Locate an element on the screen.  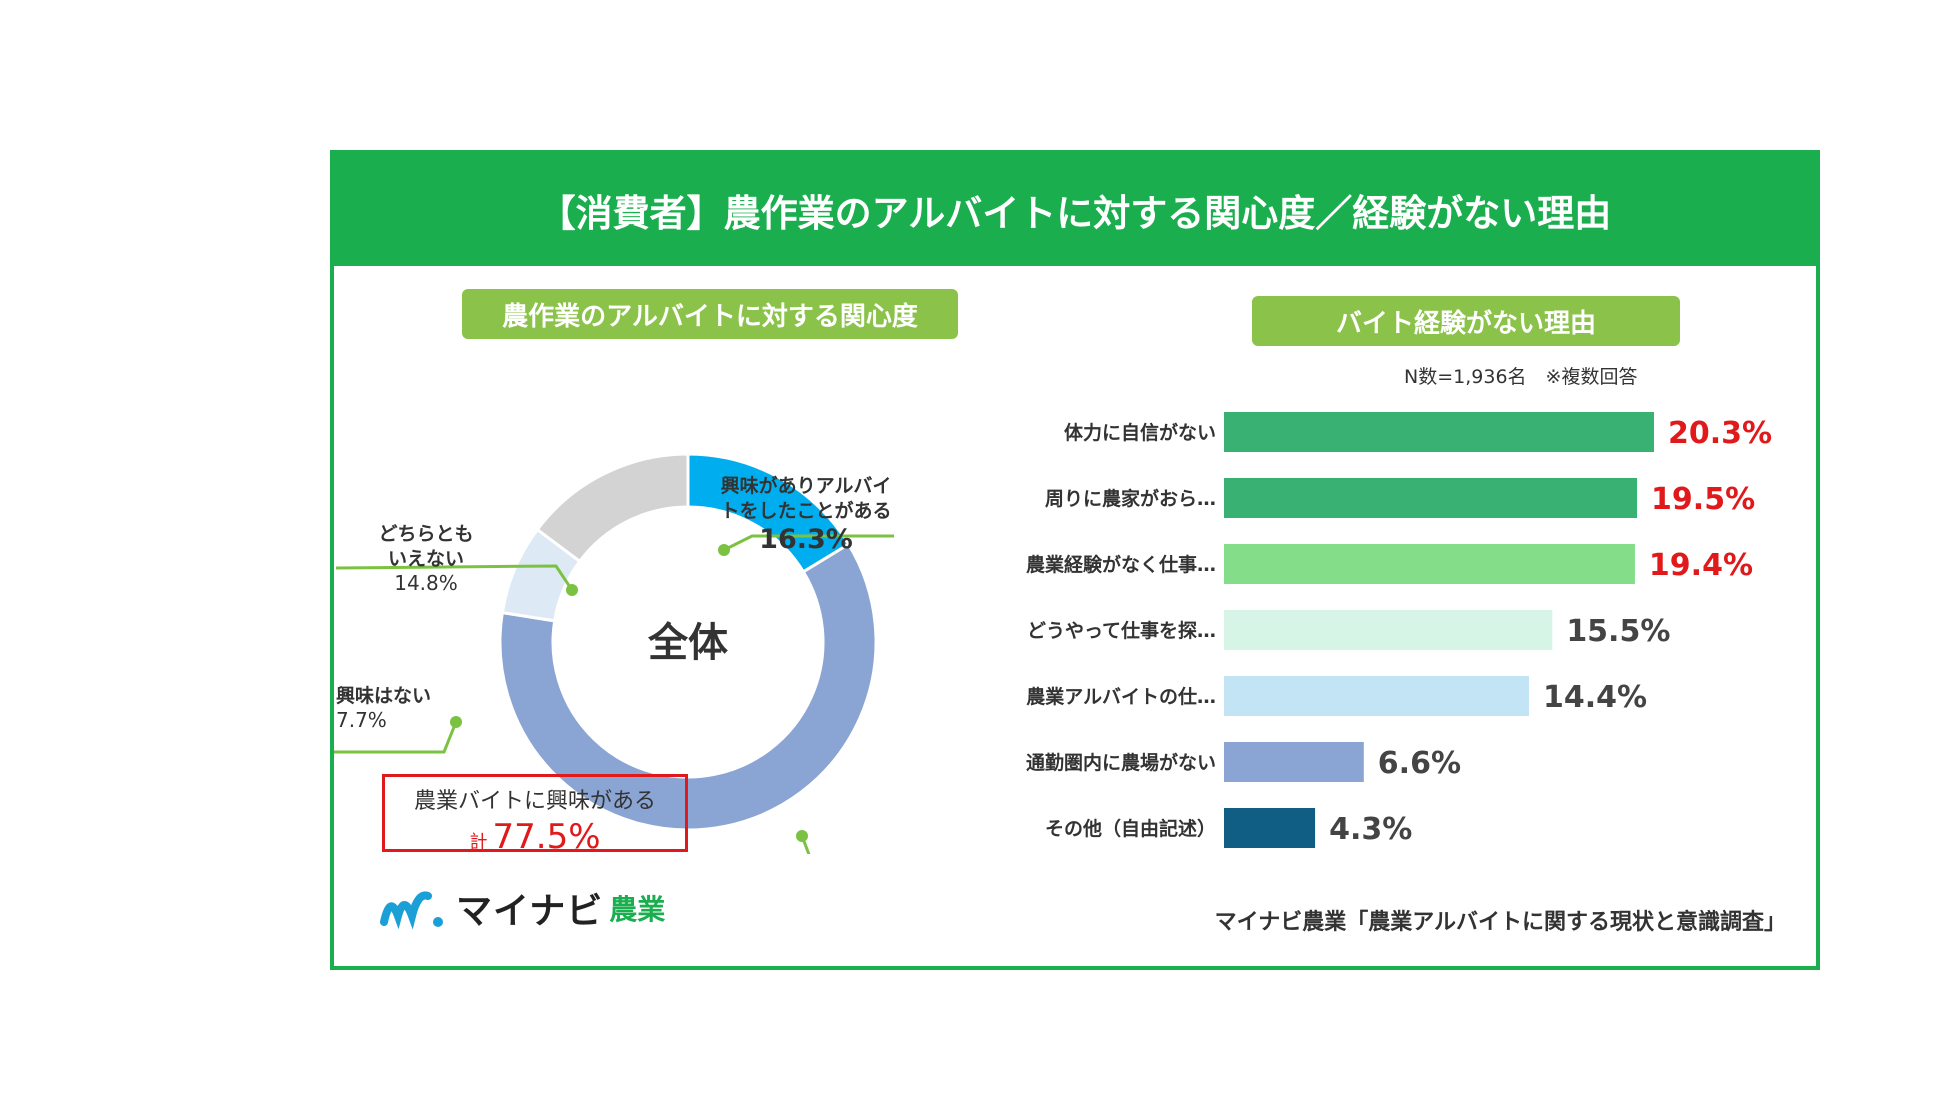
bar-value-label: 20.3% is located at coordinates (1720, 433).